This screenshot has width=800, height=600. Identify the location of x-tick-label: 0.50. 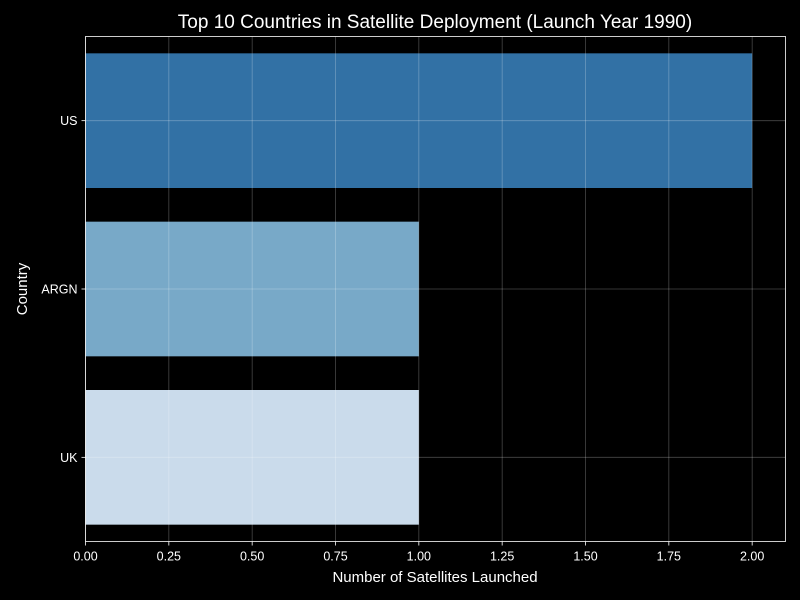
(252, 557).